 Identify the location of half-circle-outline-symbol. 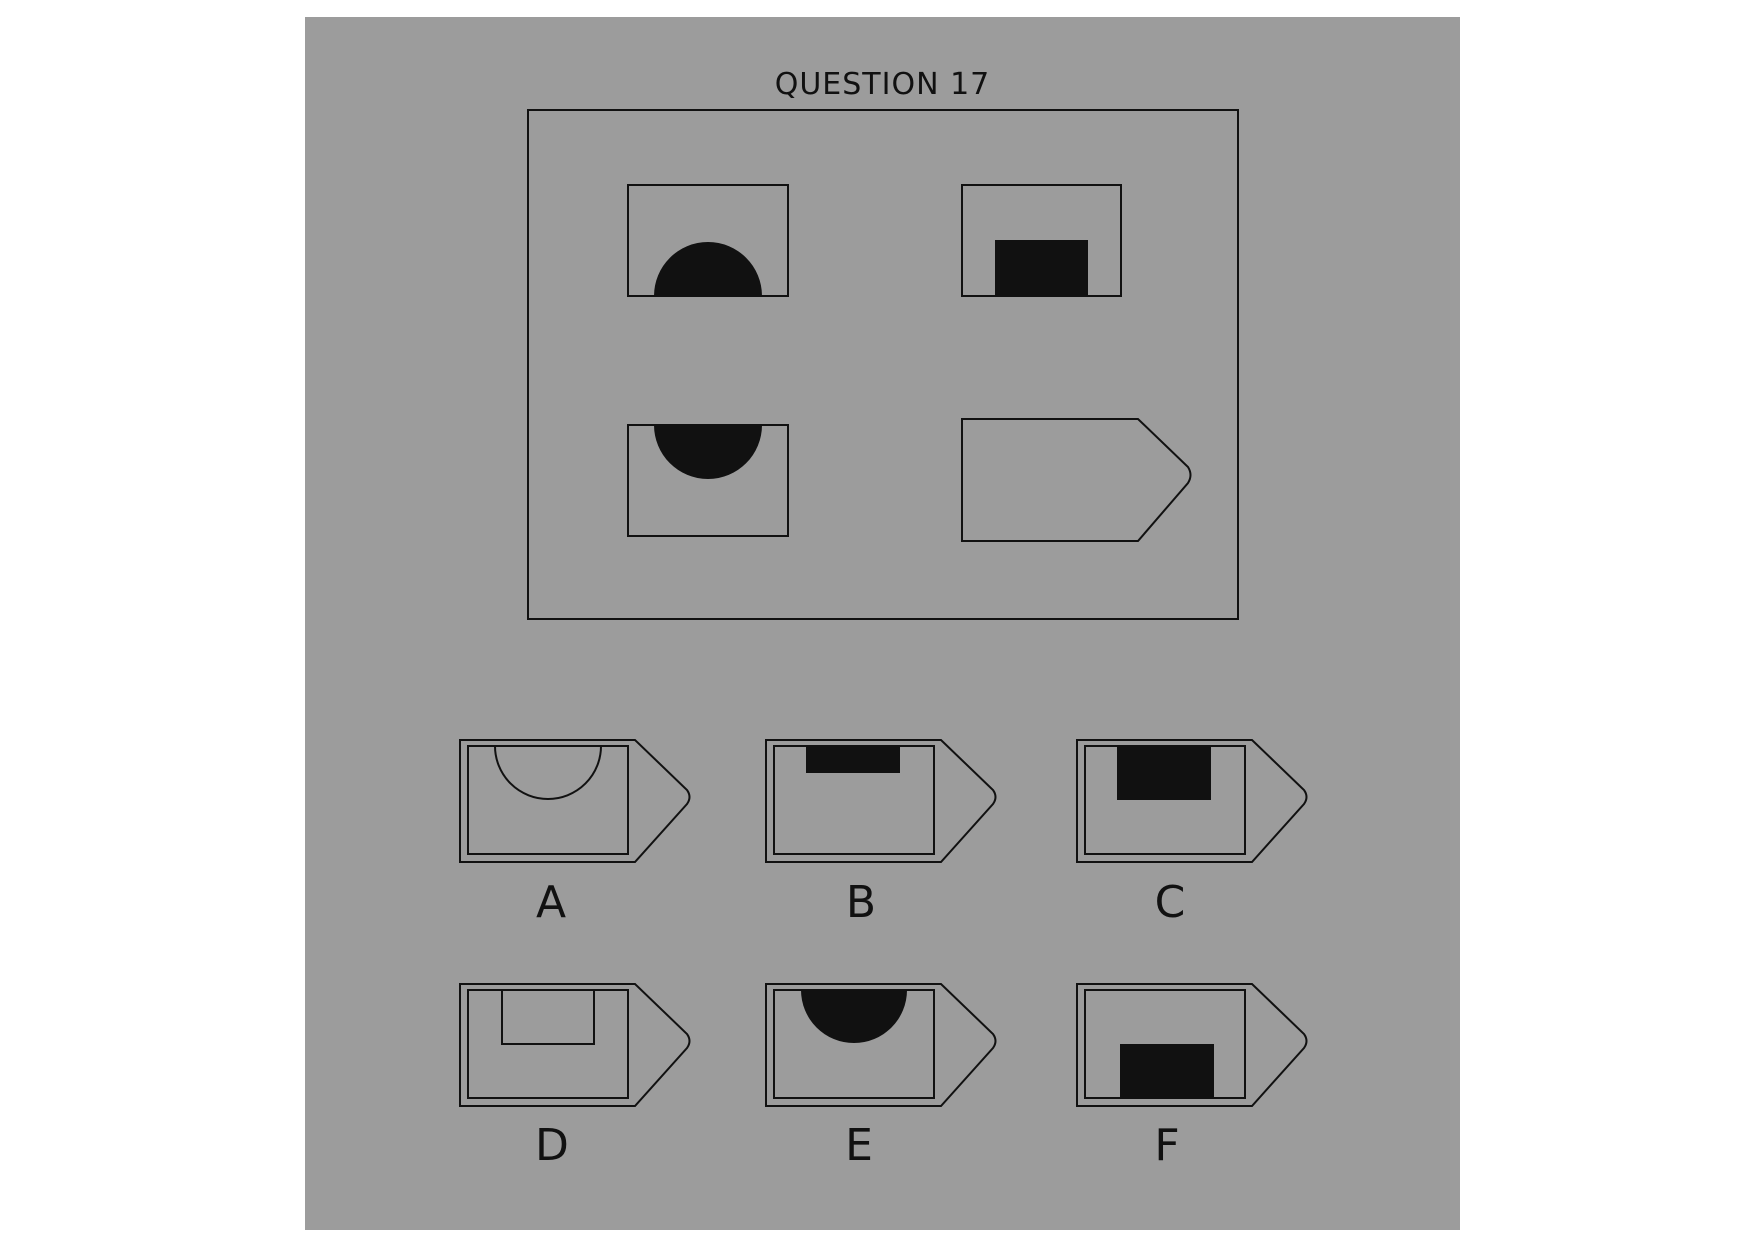
(548, 772).